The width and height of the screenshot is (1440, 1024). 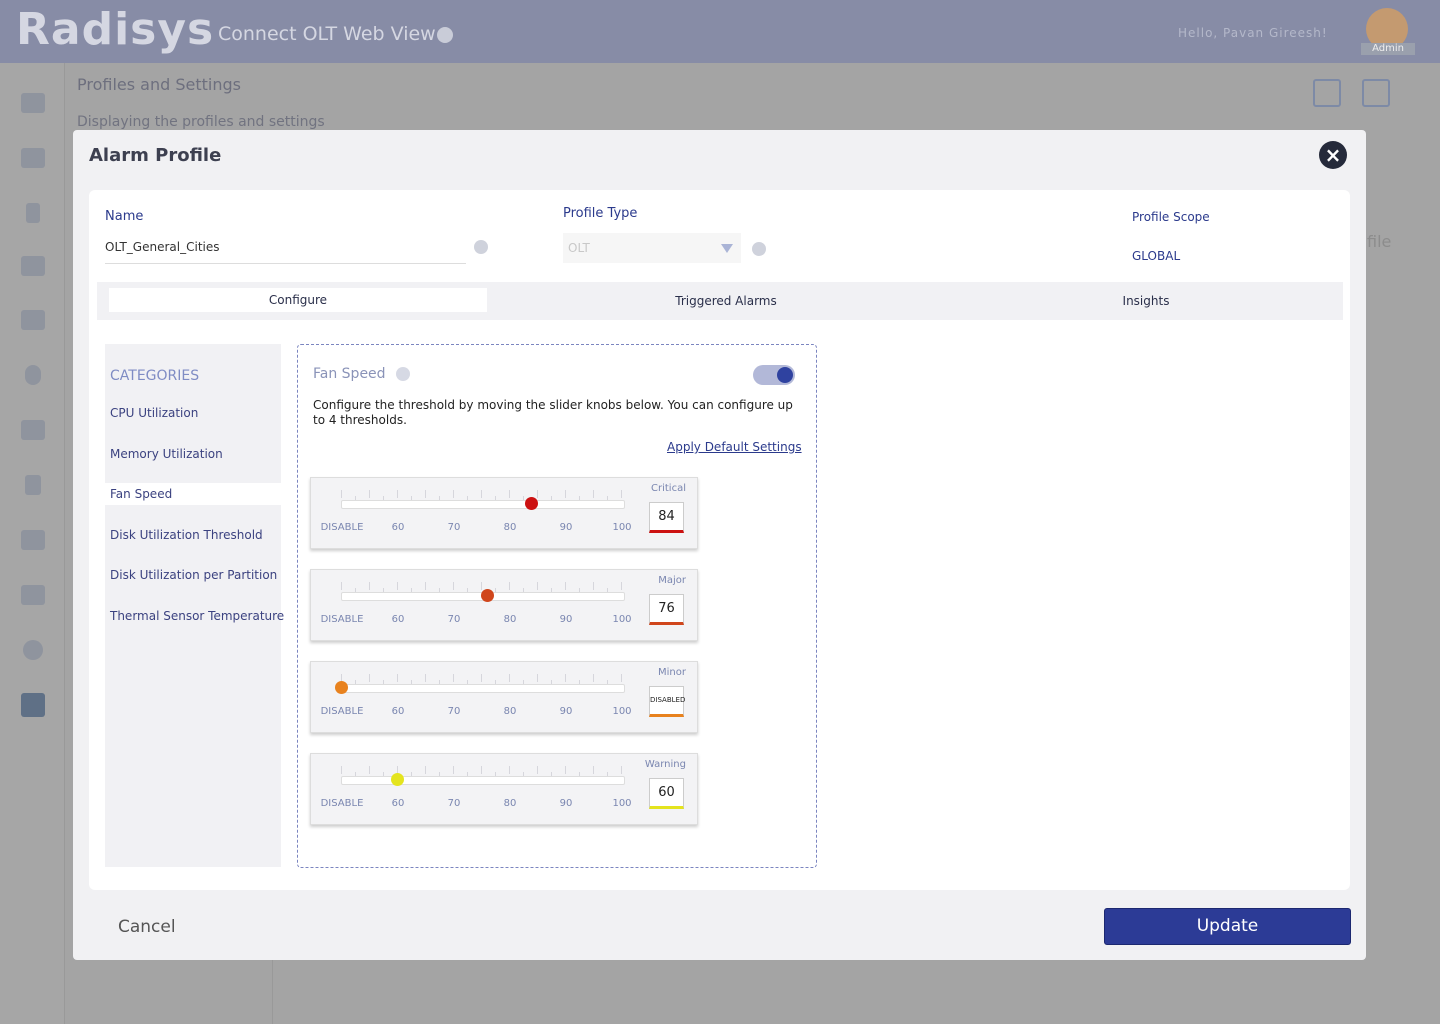 I want to click on default-link: Apply Default Settings, so click(x=734, y=447).